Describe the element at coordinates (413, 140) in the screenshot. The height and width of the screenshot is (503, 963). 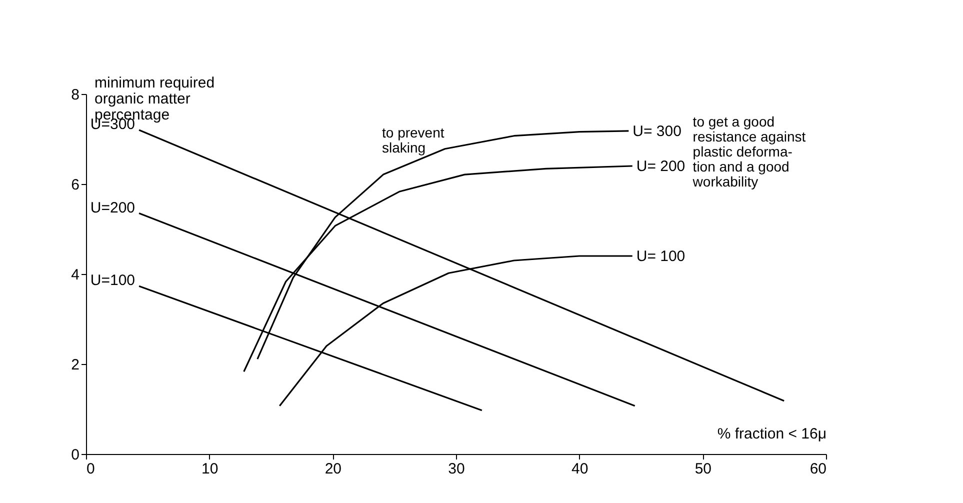
I see `annotation: to prevent slaking` at that location.